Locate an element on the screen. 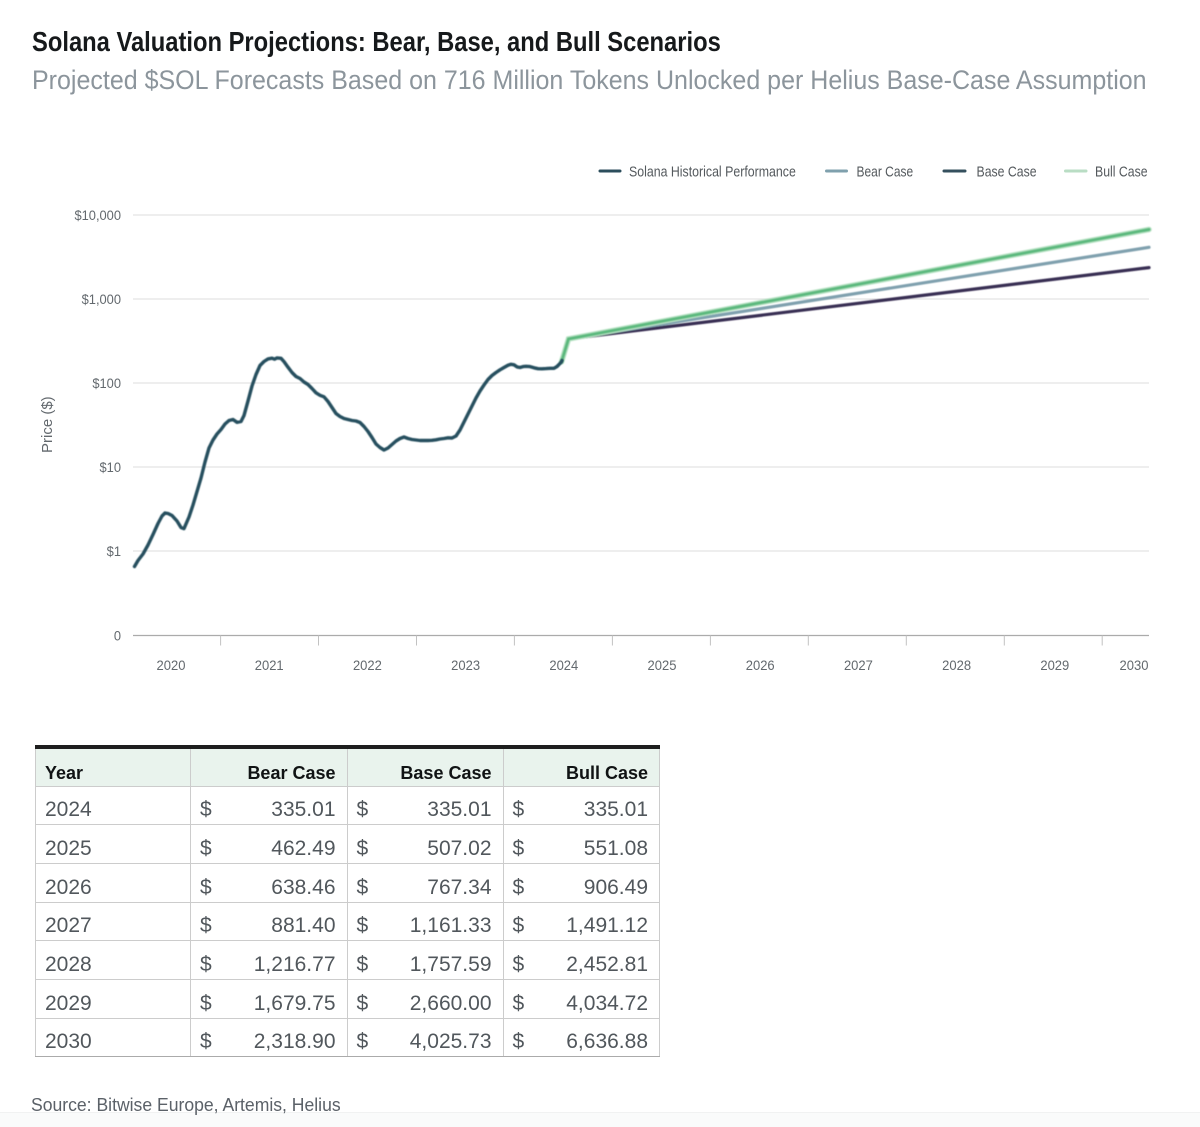 The height and width of the screenshot is (1127, 1200). svg-text: Solana Historical Performance is located at coordinates (712, 171).